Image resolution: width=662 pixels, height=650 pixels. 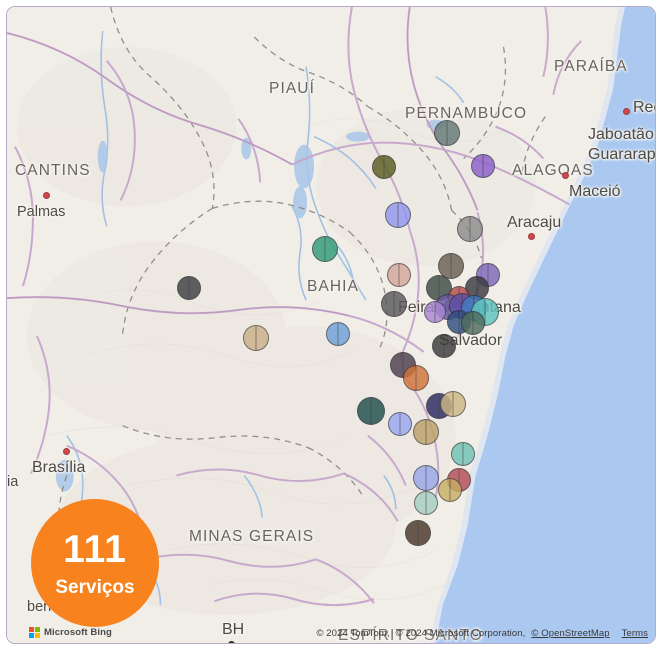 I want to click on attribution-openstreetmap-link: © OpenStreetMap, so click(x=570, y=633).